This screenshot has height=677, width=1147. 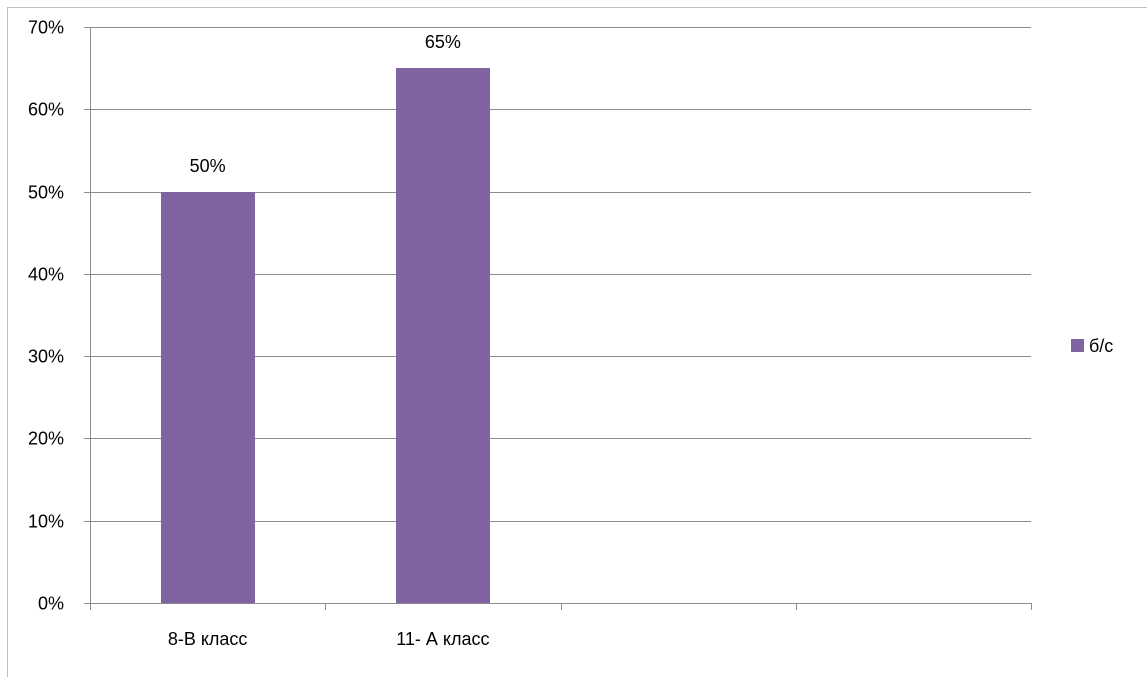 I want to click on y-tick-label: 10%, so click(x=46, y=522).